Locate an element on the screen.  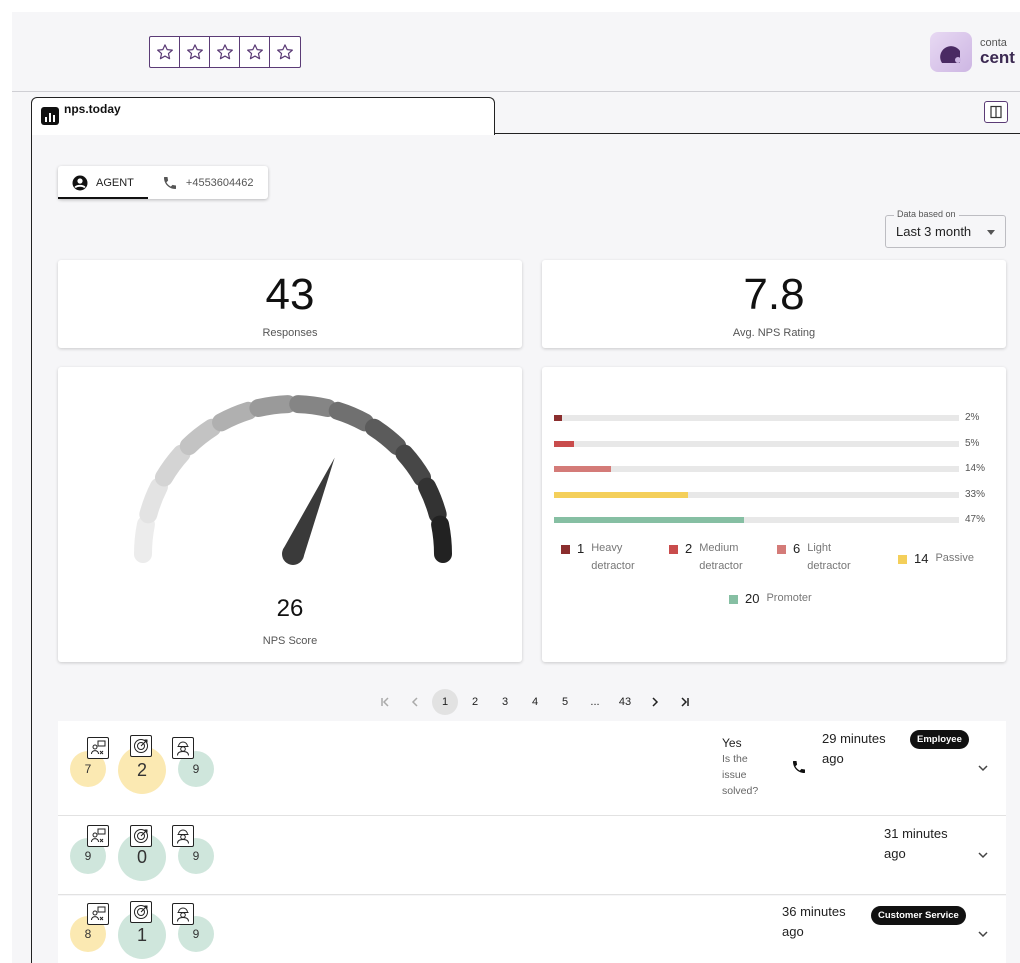
bar-percent-label: 47% is located at coordinates (975, 519).